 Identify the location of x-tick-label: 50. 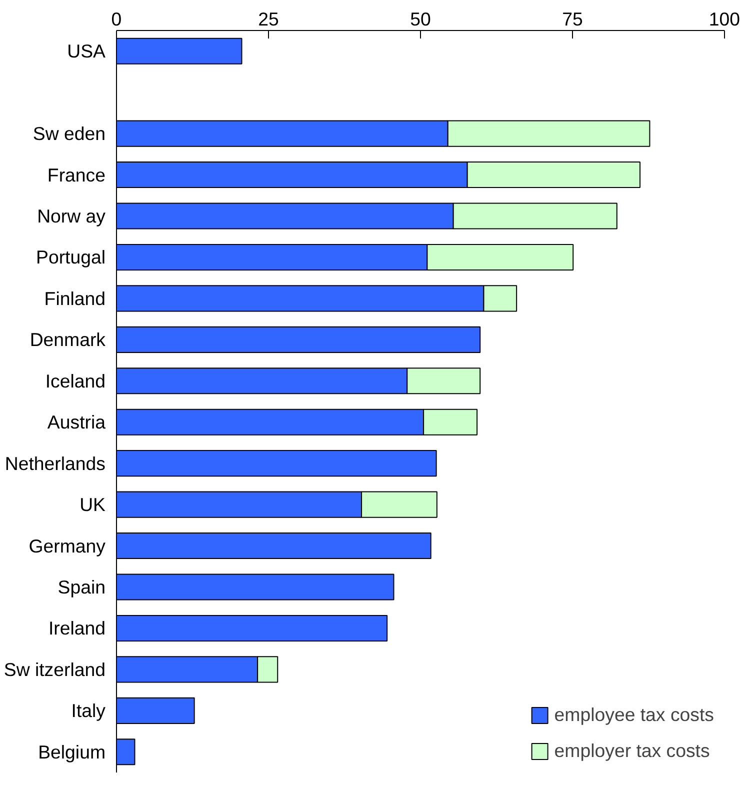
(420, 19).